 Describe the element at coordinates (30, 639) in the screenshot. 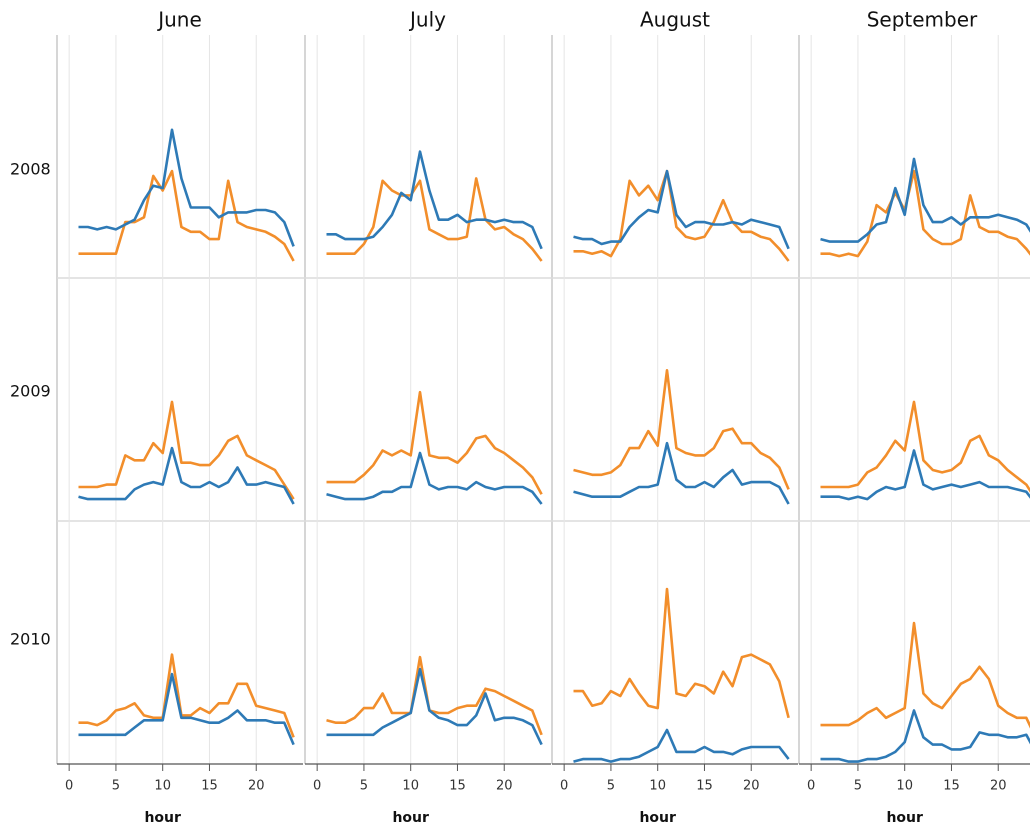

I see `row-label: 2010` at that location.